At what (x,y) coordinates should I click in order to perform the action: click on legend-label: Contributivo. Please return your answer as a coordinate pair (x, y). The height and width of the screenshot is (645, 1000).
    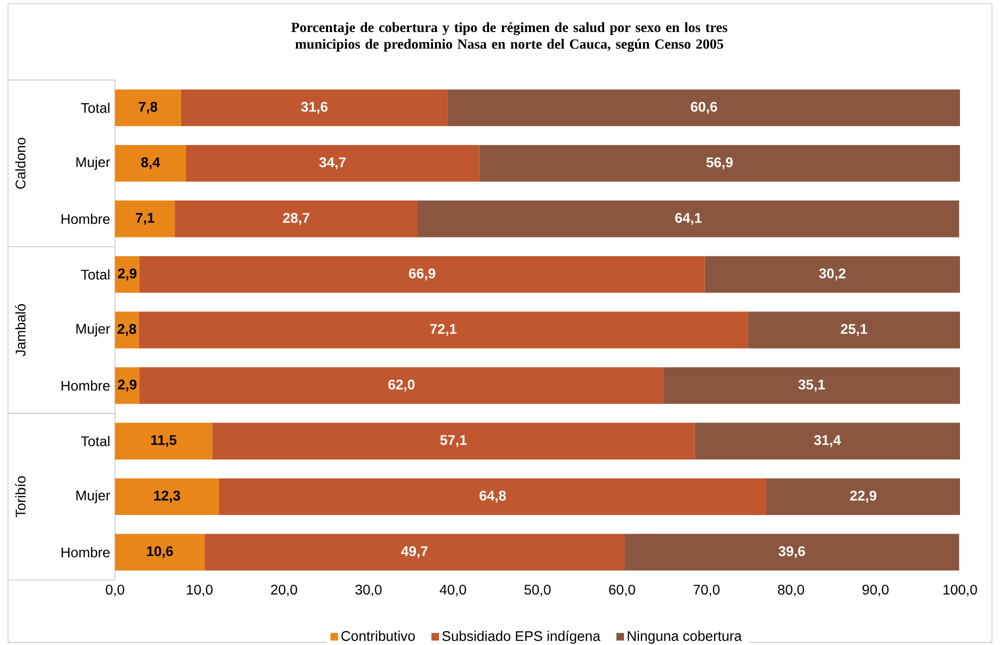
    Looking at the image, I should click on (378, 635).